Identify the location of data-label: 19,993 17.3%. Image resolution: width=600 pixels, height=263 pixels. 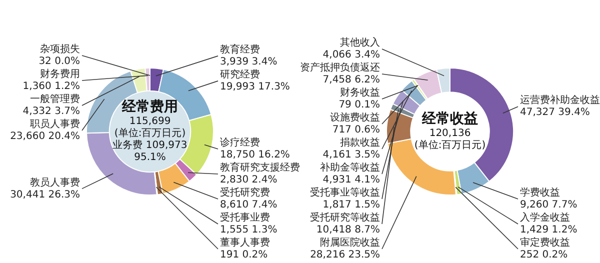
(255, 87).